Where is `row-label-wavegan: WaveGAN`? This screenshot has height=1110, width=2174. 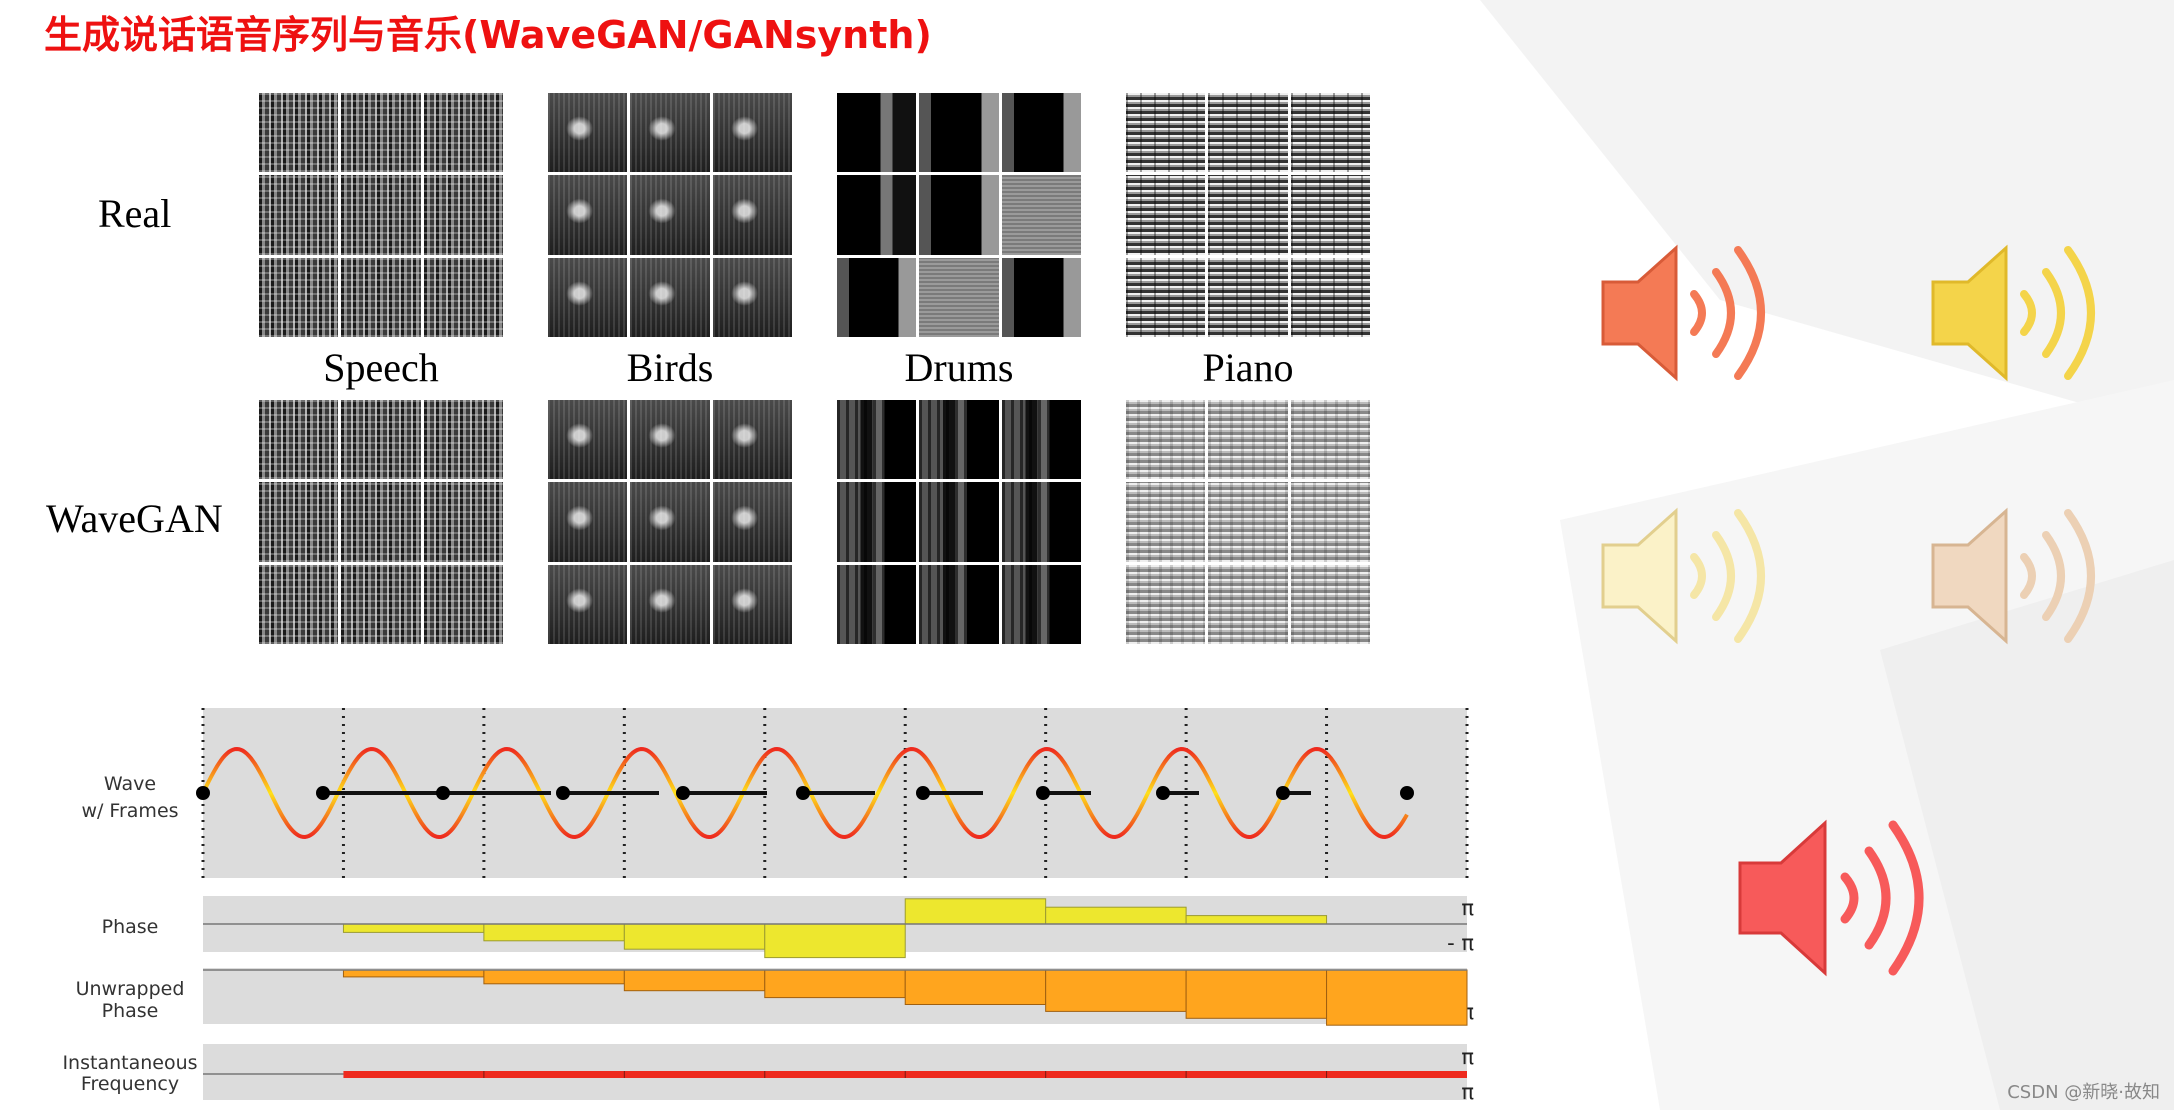
row-label-wavegan: WaveGAN is located at coordinates (134, 518).